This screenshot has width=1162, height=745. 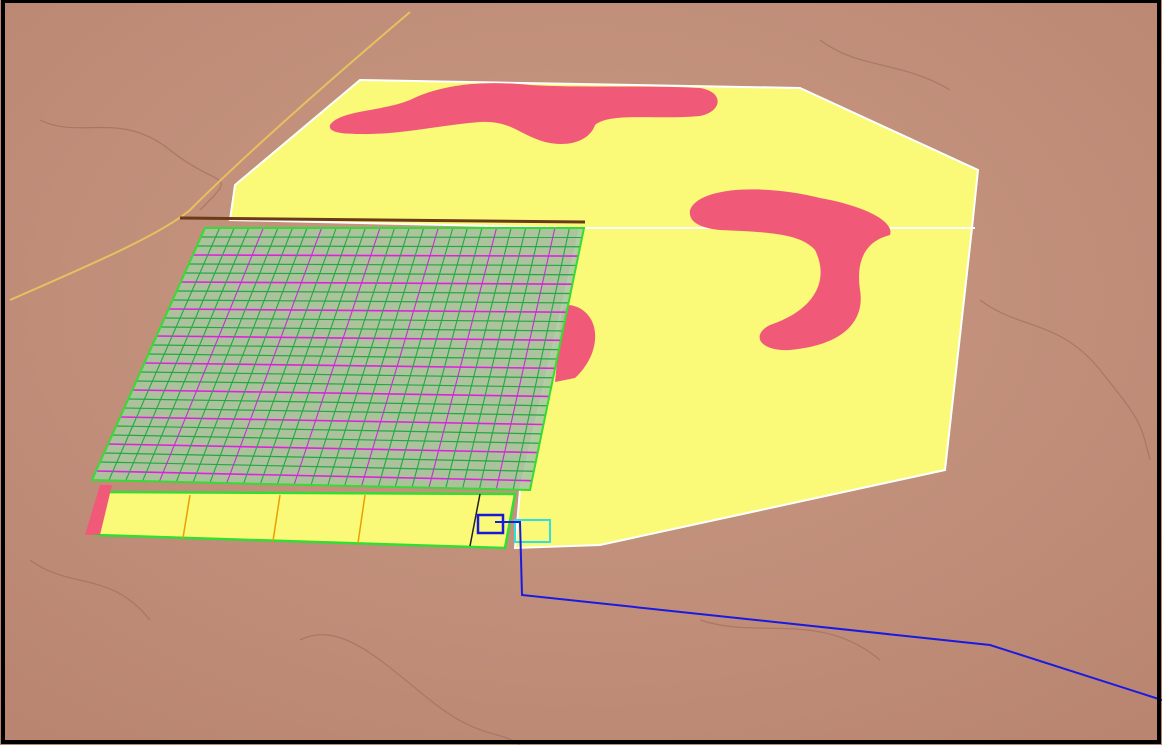 I want to click on transmission-line, so click(x=828, y=611).